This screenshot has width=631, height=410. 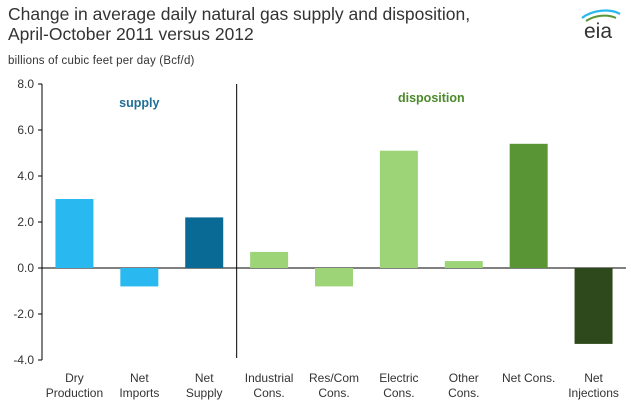 What do you see at coordinates (593, 393) in the screenshot?
I see `x-tick-label-line-2: Injections` at bounding box center [593, 393].